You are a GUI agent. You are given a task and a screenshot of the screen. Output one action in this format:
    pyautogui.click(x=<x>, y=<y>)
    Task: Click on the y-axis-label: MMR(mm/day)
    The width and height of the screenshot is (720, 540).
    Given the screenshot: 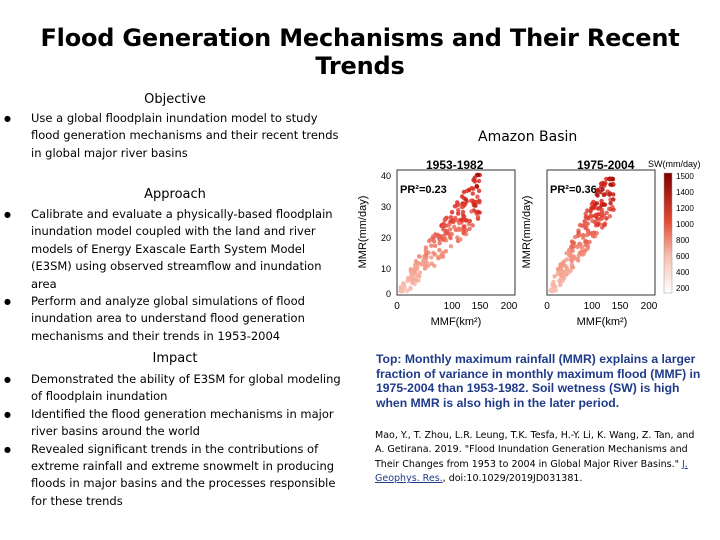 What is the action you would take?
    pyautogui.click(x=363, y=232)
    